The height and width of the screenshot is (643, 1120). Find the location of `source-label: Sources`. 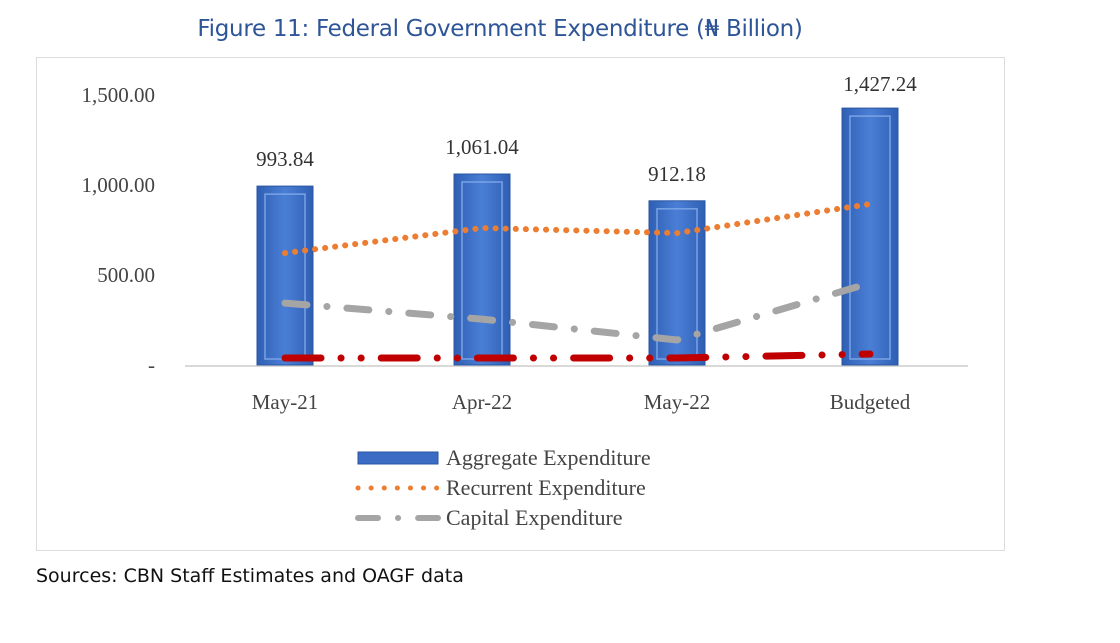

source-label: Sources is located at coordinates (74, 576).